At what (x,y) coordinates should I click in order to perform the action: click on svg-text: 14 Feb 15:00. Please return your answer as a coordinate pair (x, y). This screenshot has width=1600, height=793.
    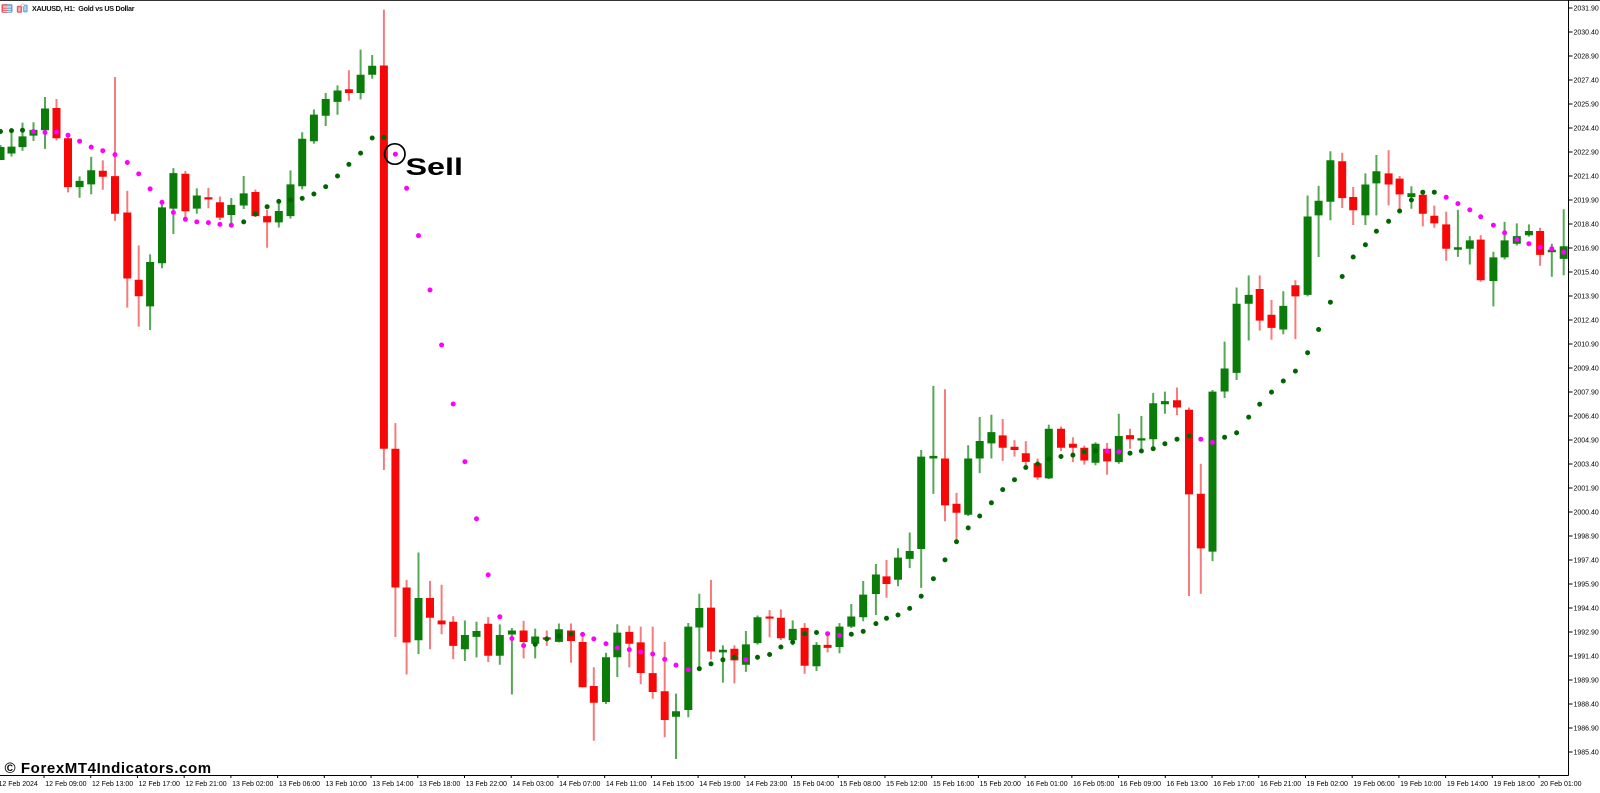
    Looking at the image, I should click on (673, 784).